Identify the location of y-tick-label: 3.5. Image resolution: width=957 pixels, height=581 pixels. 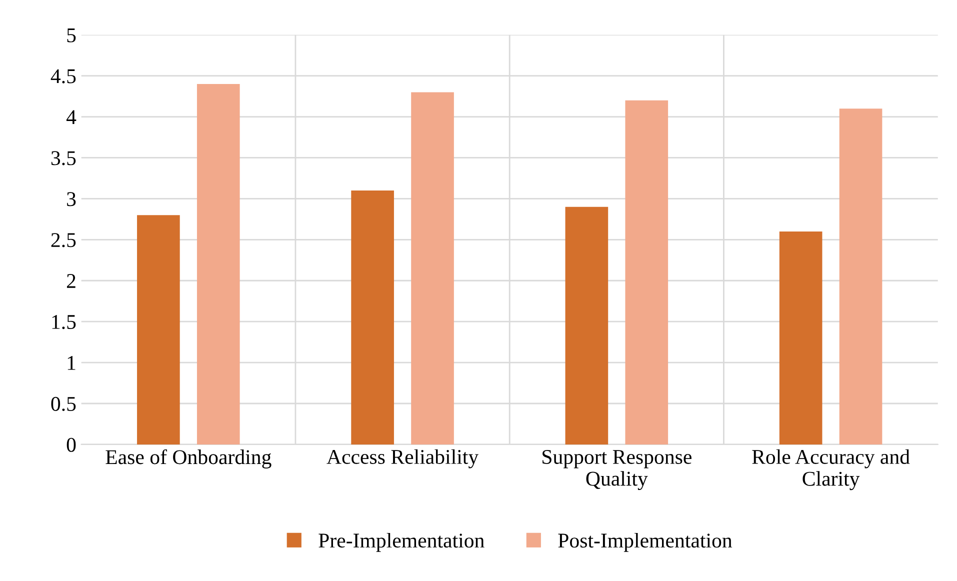
(63, 158).